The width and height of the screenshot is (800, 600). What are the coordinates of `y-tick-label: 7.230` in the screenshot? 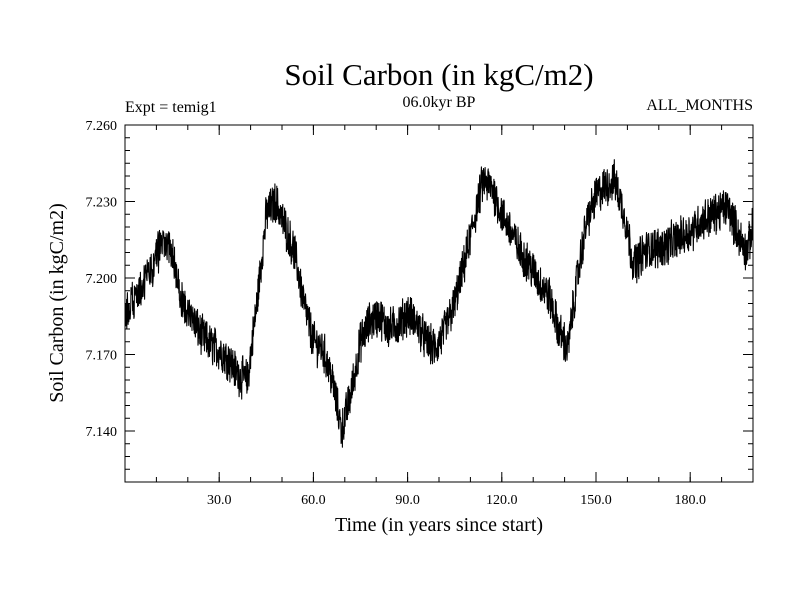 It's located at (102, 203).